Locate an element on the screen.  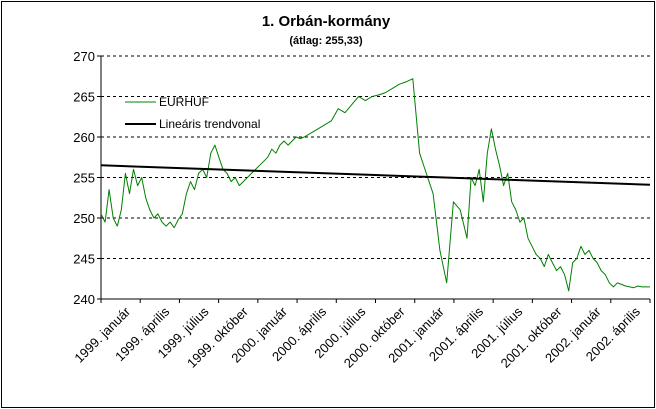
y-tick-label: 260 is located at coordinates (84, 137).